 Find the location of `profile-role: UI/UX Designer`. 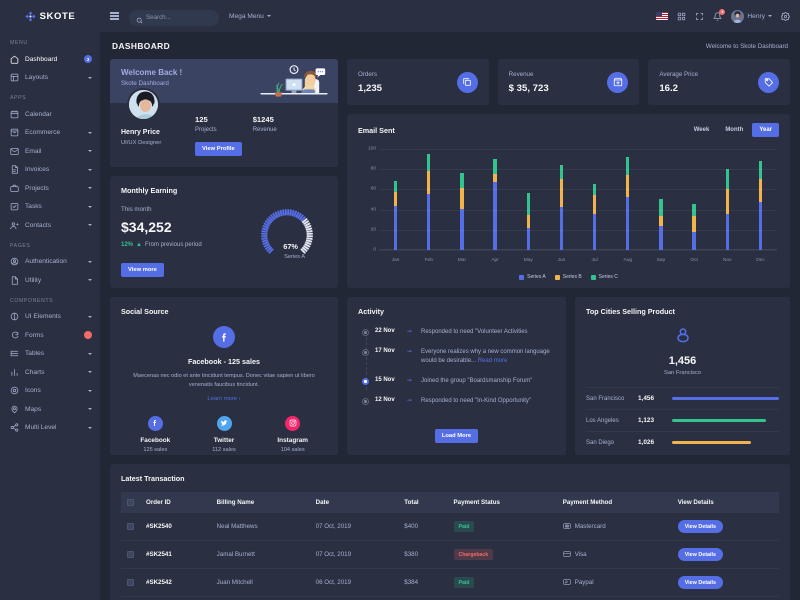

profile-role: UI/UX Designer is located at coordinates (141, 143).